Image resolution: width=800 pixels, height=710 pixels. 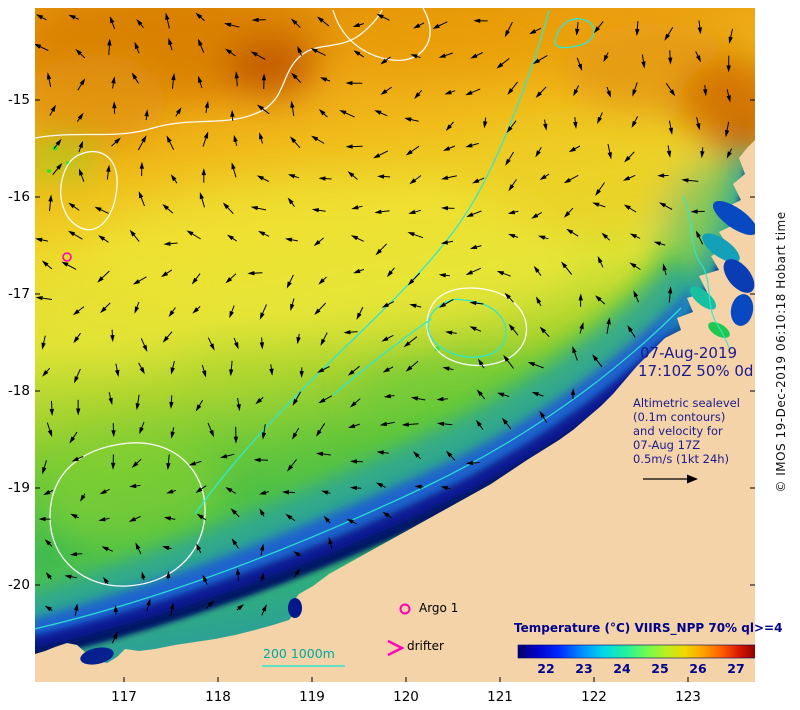 I want to click on drifter-legend-label: drifter, so click(x=425, y=646).